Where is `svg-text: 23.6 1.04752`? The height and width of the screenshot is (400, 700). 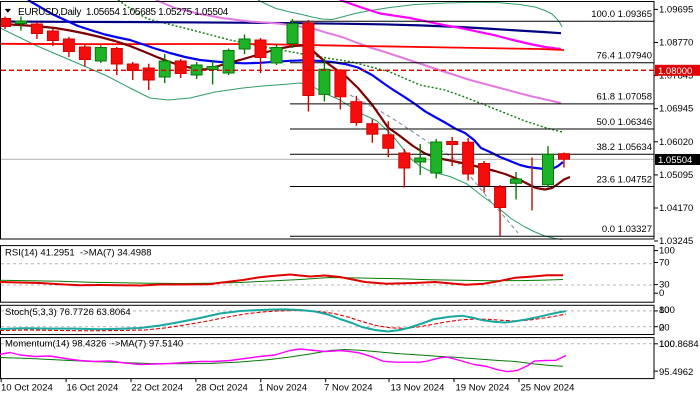
svg-text: 23.6 1.04752 is located at coordinates (624, 179).